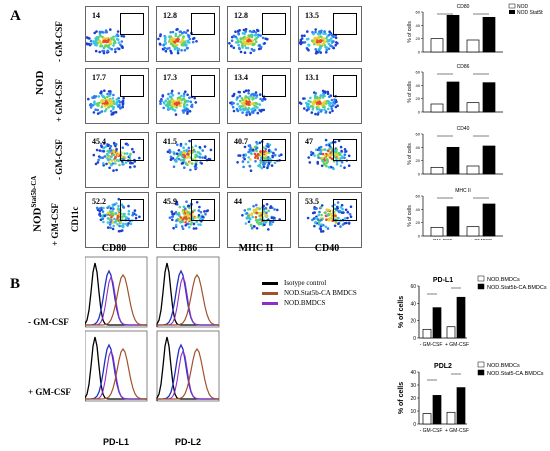 The image size is (550, 451). What do you see at coordinates (441, 239) in the screenshot?
I see `x-tick-label: - GM-CSF` at bounding box center [441, 239].